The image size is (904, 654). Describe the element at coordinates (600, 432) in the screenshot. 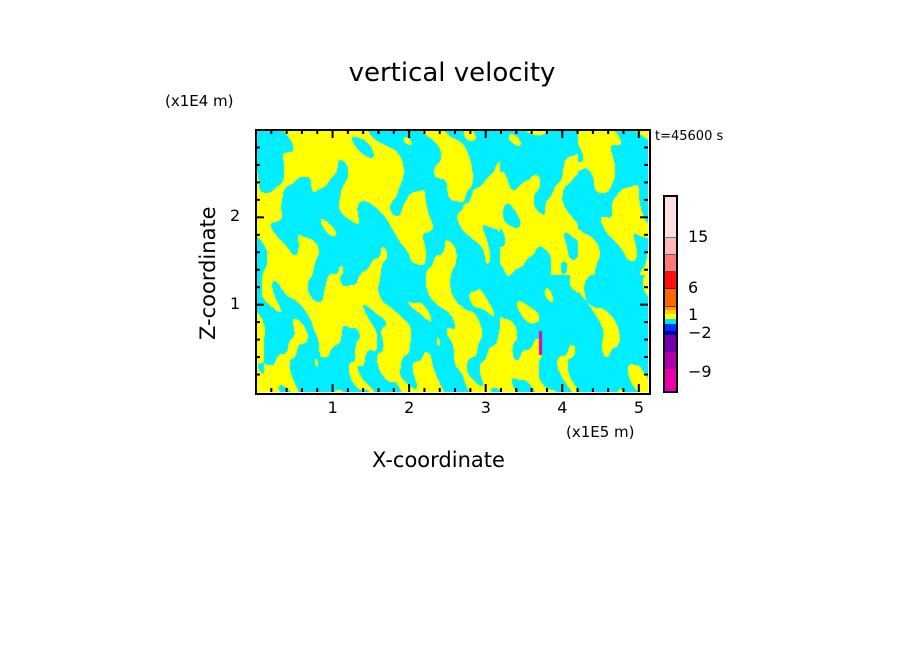

I see `x-unit-label: (x1E5 m)` at that location.